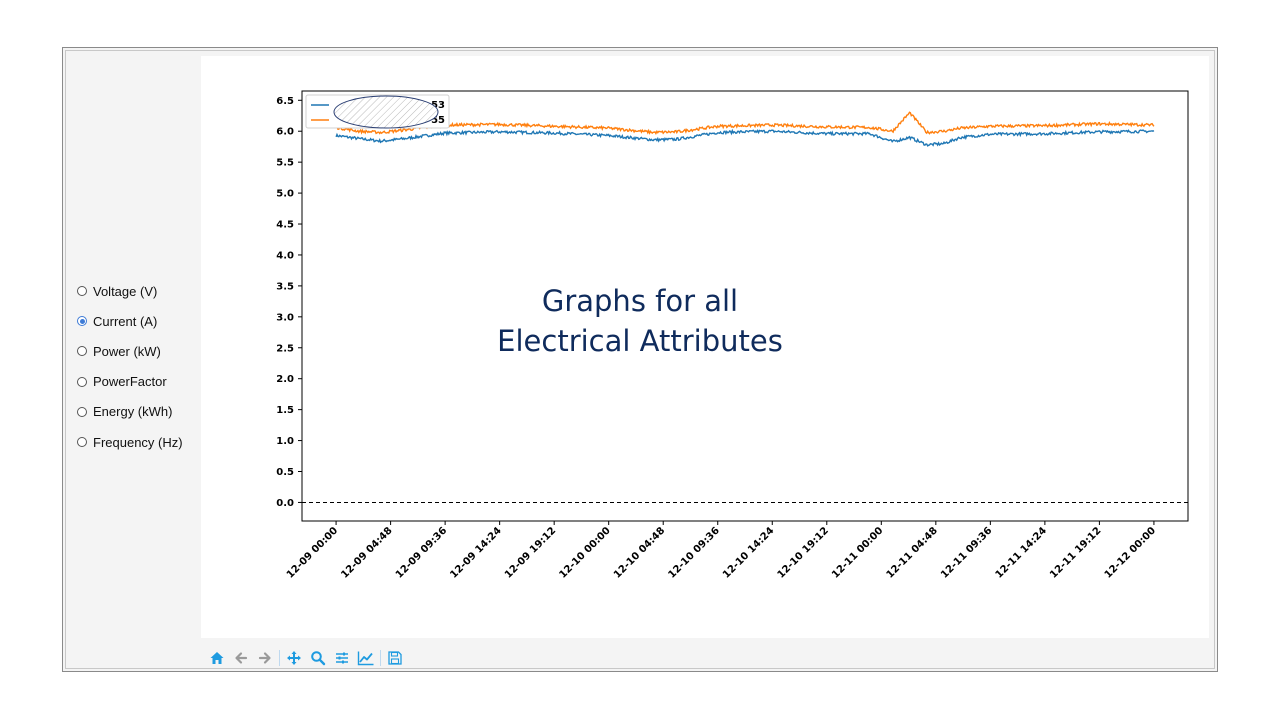 The image size is (1280, 720). Describe the element at coordinates (438, 120) in the screenshot. I see `legend-label-fragment-2: 55` at that location.